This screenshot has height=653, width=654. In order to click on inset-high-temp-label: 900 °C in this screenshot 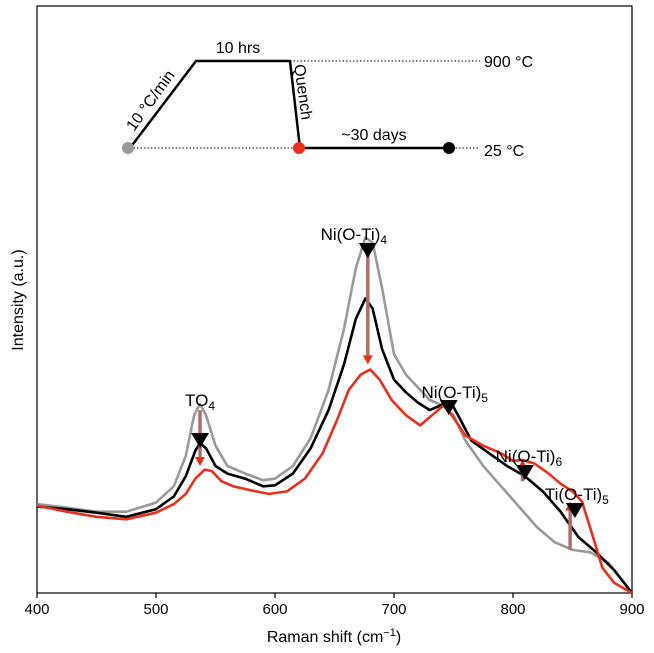, I will do `click(508, 62)`.